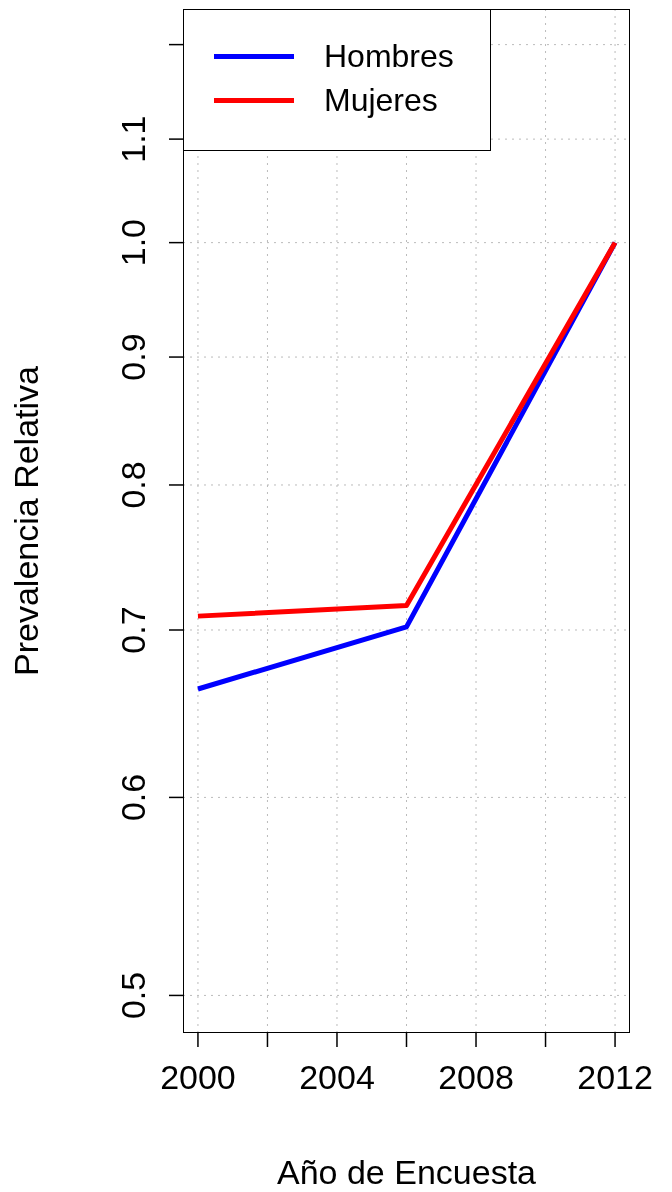 The image size is (672, 1192). What do you see at coordinates (381, 100) in the screenshot?
I see `legend-label: Mujeres` at bounding box center [381, 100].